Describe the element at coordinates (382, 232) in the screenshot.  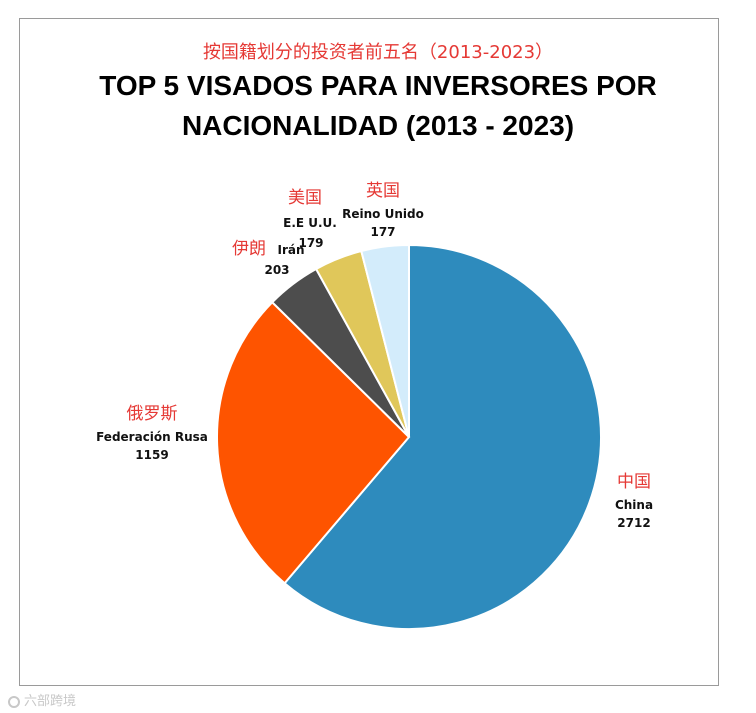
I see `label-value-reino-unido: 177` at that location.